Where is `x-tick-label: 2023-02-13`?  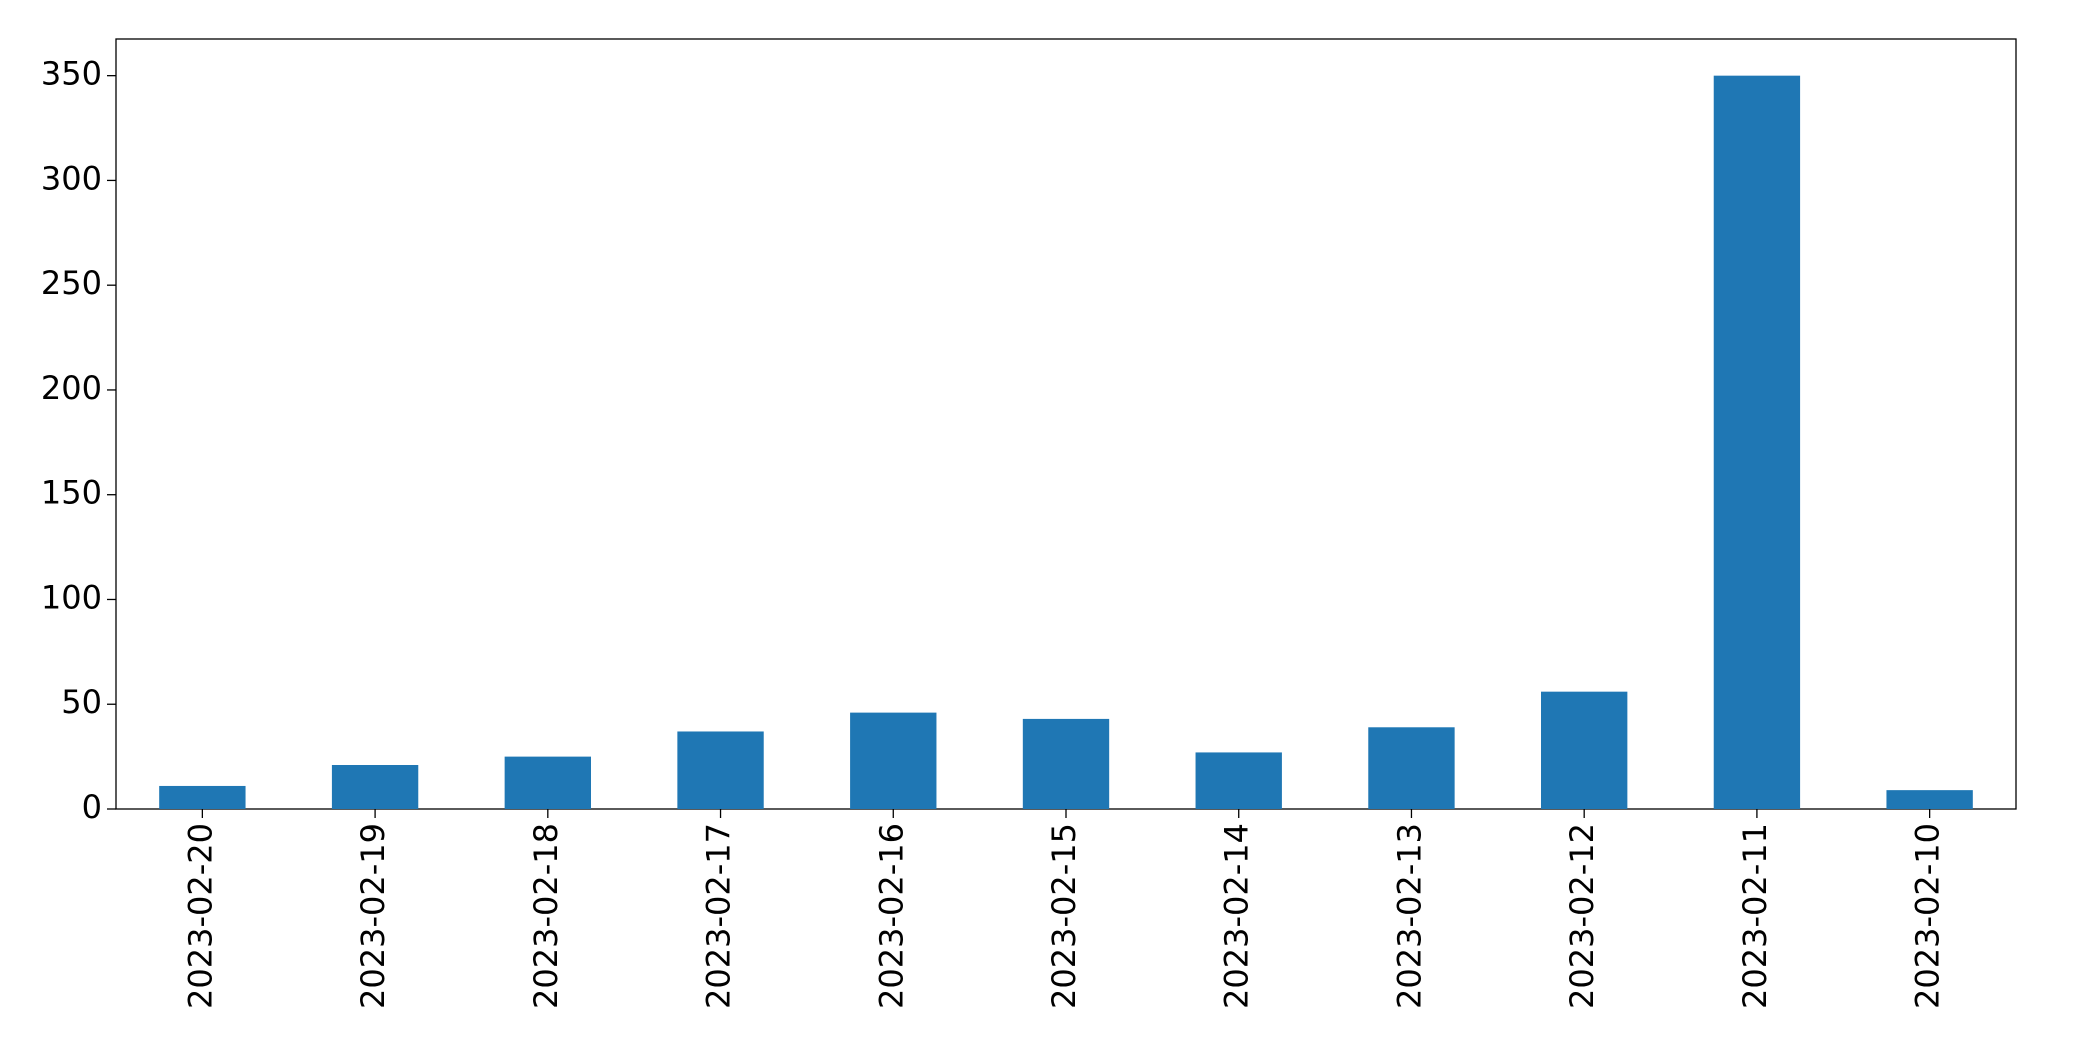
x-tick-label: 2023-02-13 is located at coordinates (1409, 916).